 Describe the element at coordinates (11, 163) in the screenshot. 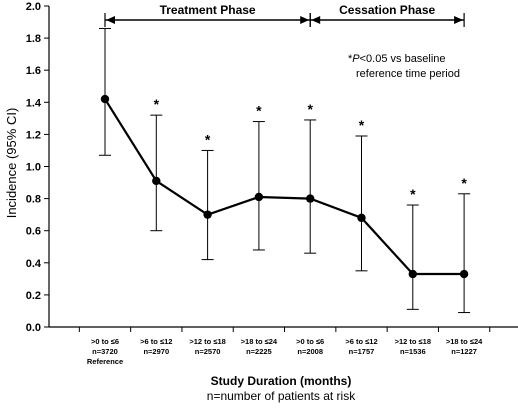

I see `y-axis-title: Incidence (95% CI)` at that location.